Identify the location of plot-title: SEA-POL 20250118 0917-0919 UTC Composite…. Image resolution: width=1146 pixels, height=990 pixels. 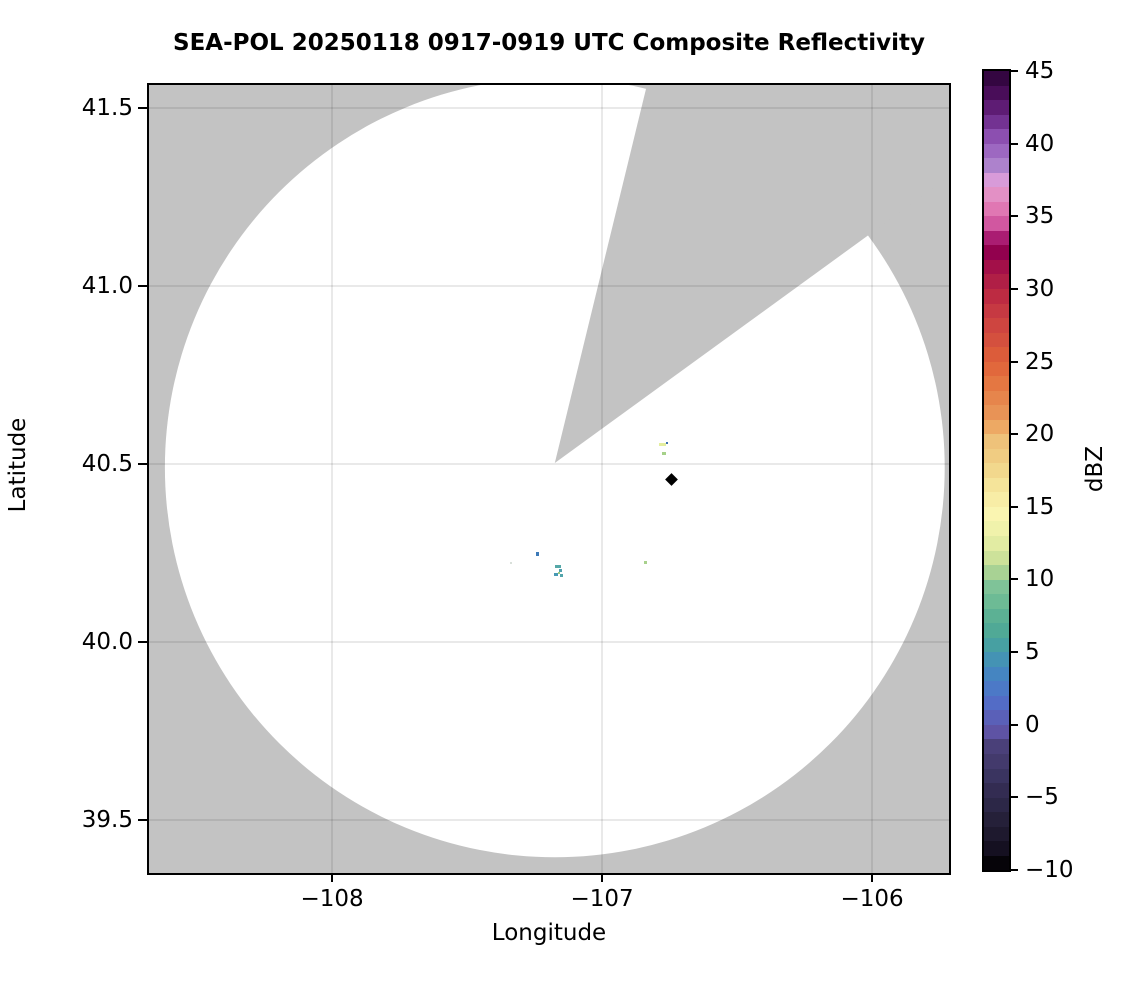
(549, 43).